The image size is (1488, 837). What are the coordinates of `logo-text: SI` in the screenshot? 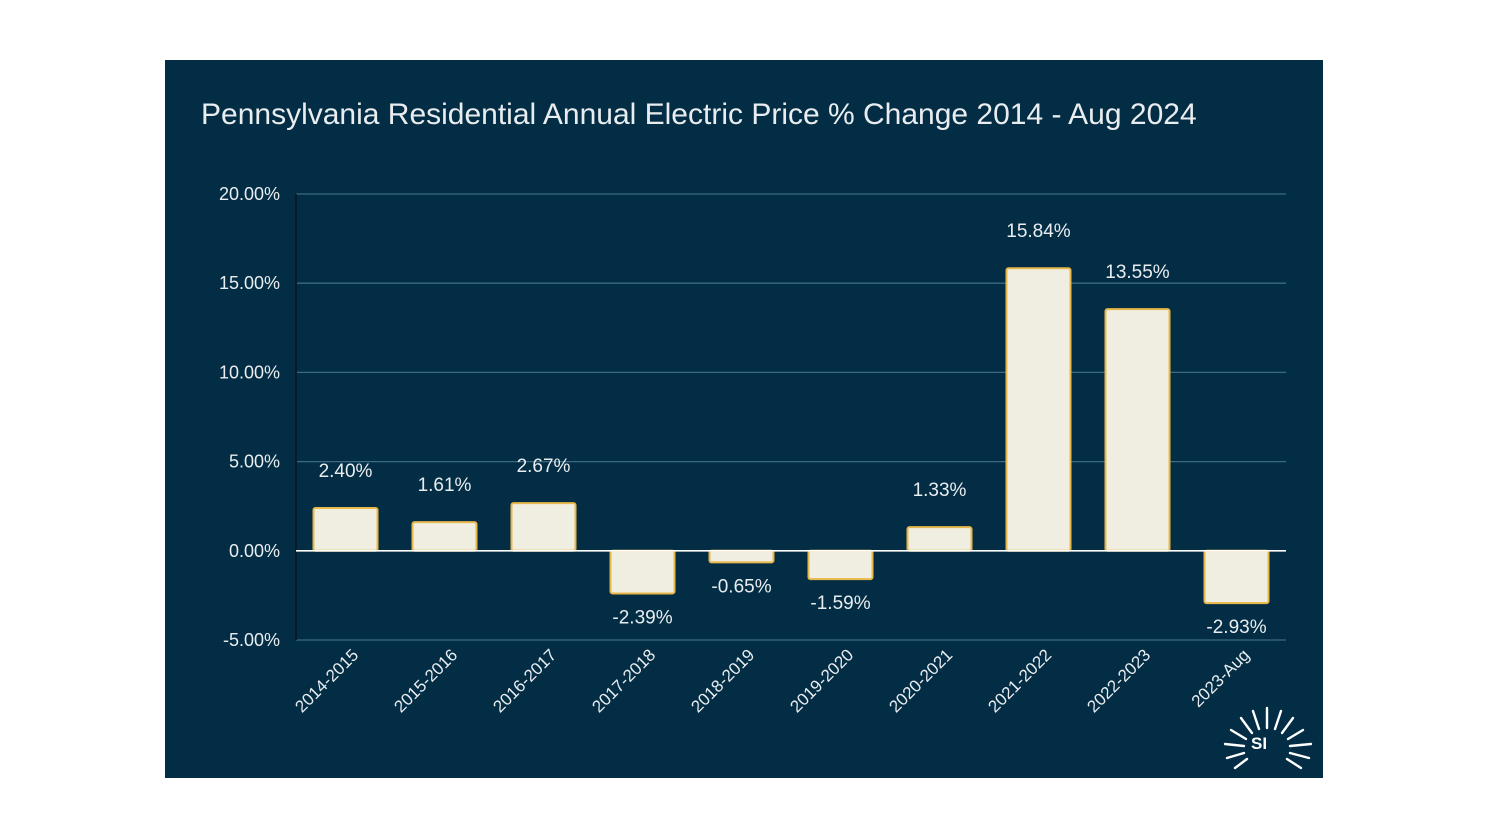 It's located at (1259, 743).